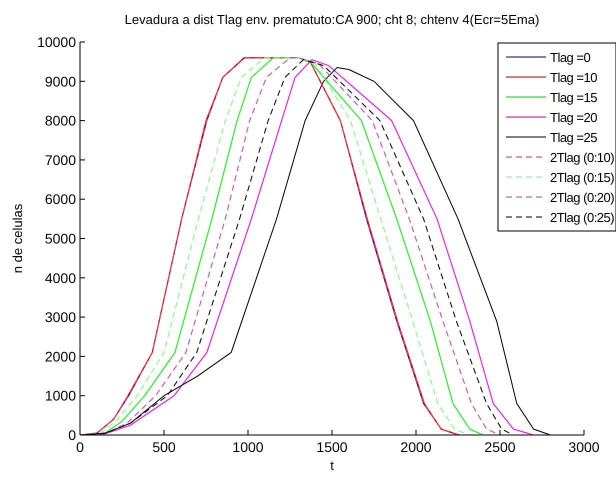 The height and width of the screenshot is (477, 616). I want to click on legend-label: Tlag =0, so click(570, 57).